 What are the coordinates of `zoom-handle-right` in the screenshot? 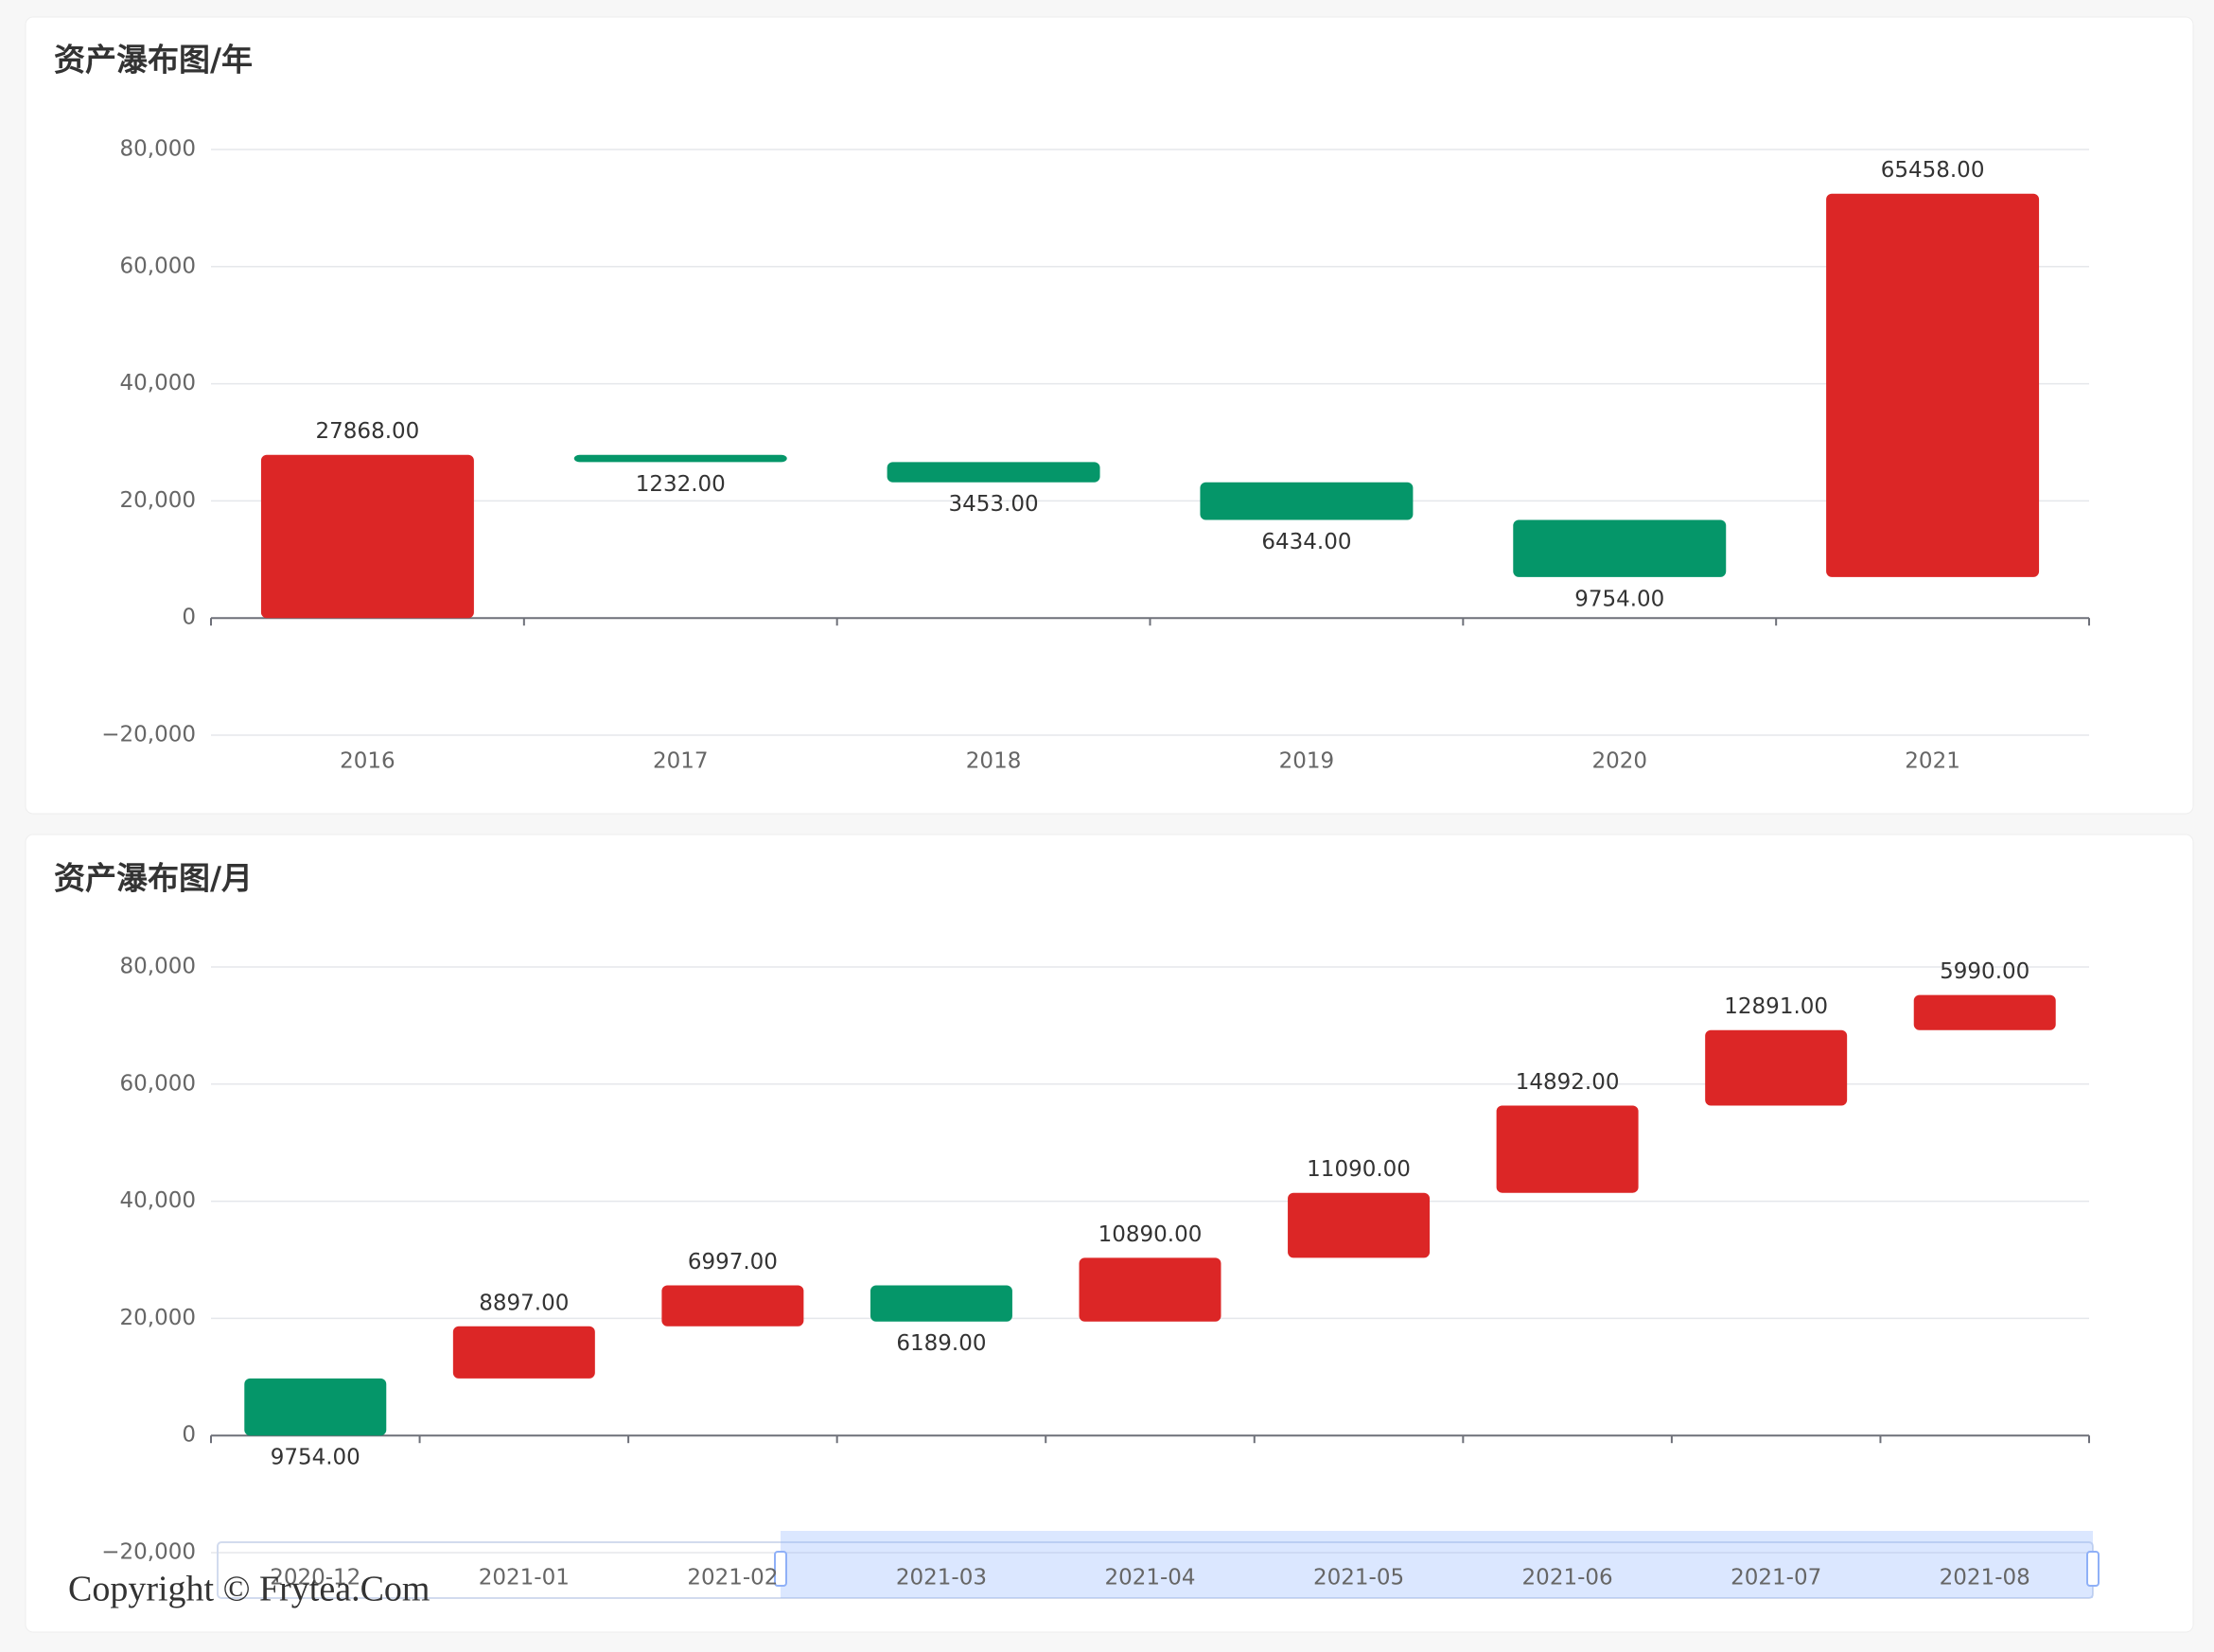 It's located at (2093, 1569).